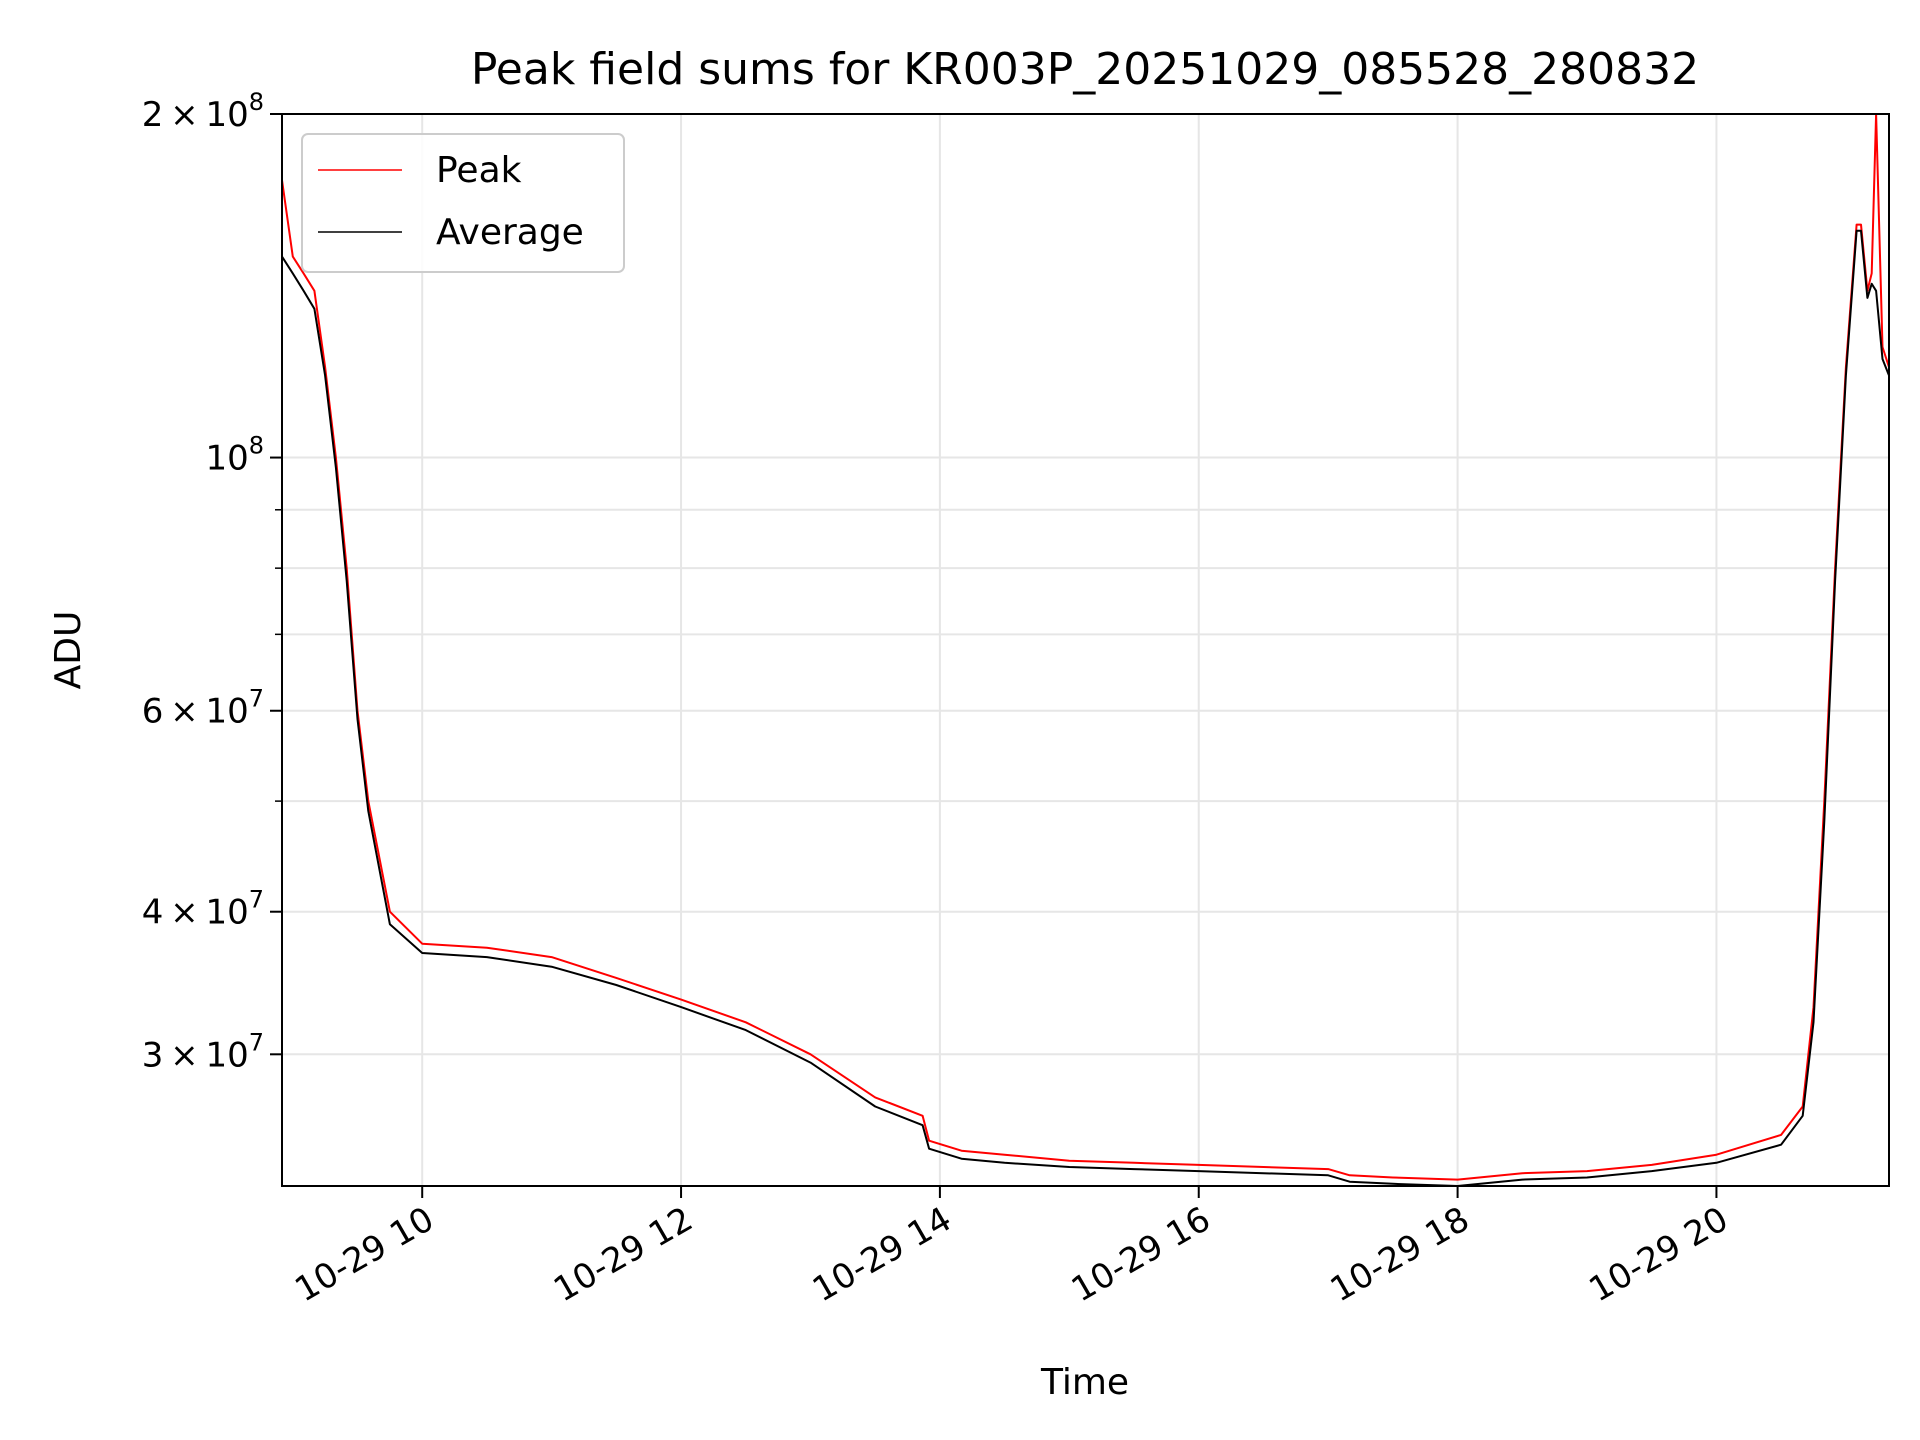 The height and width of the screenshot is (1440, 1920). I want to click on legend-box, so click(463, 203).